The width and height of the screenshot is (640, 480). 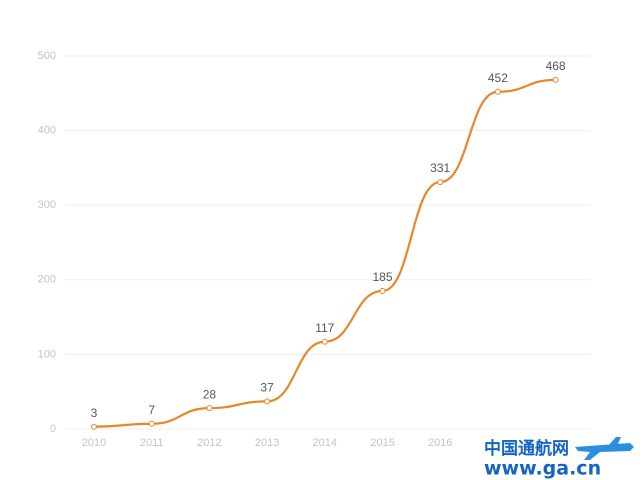 What do you see at coordinates (440, 443) in the screenshot?
I see `x-tick-label: 2016` at bounding box center [440, 443].